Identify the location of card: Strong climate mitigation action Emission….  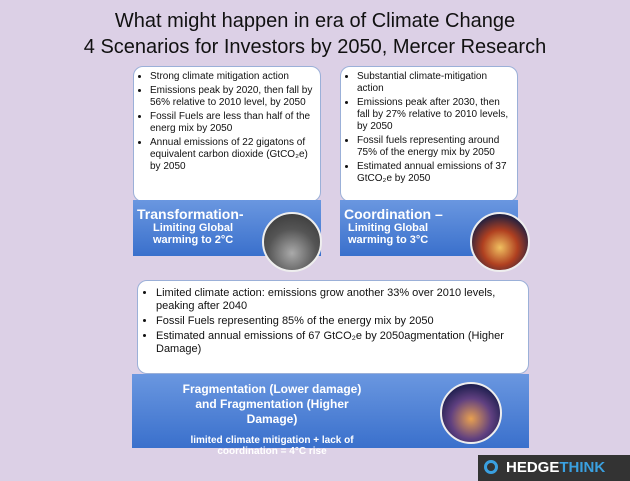
(227, 134).